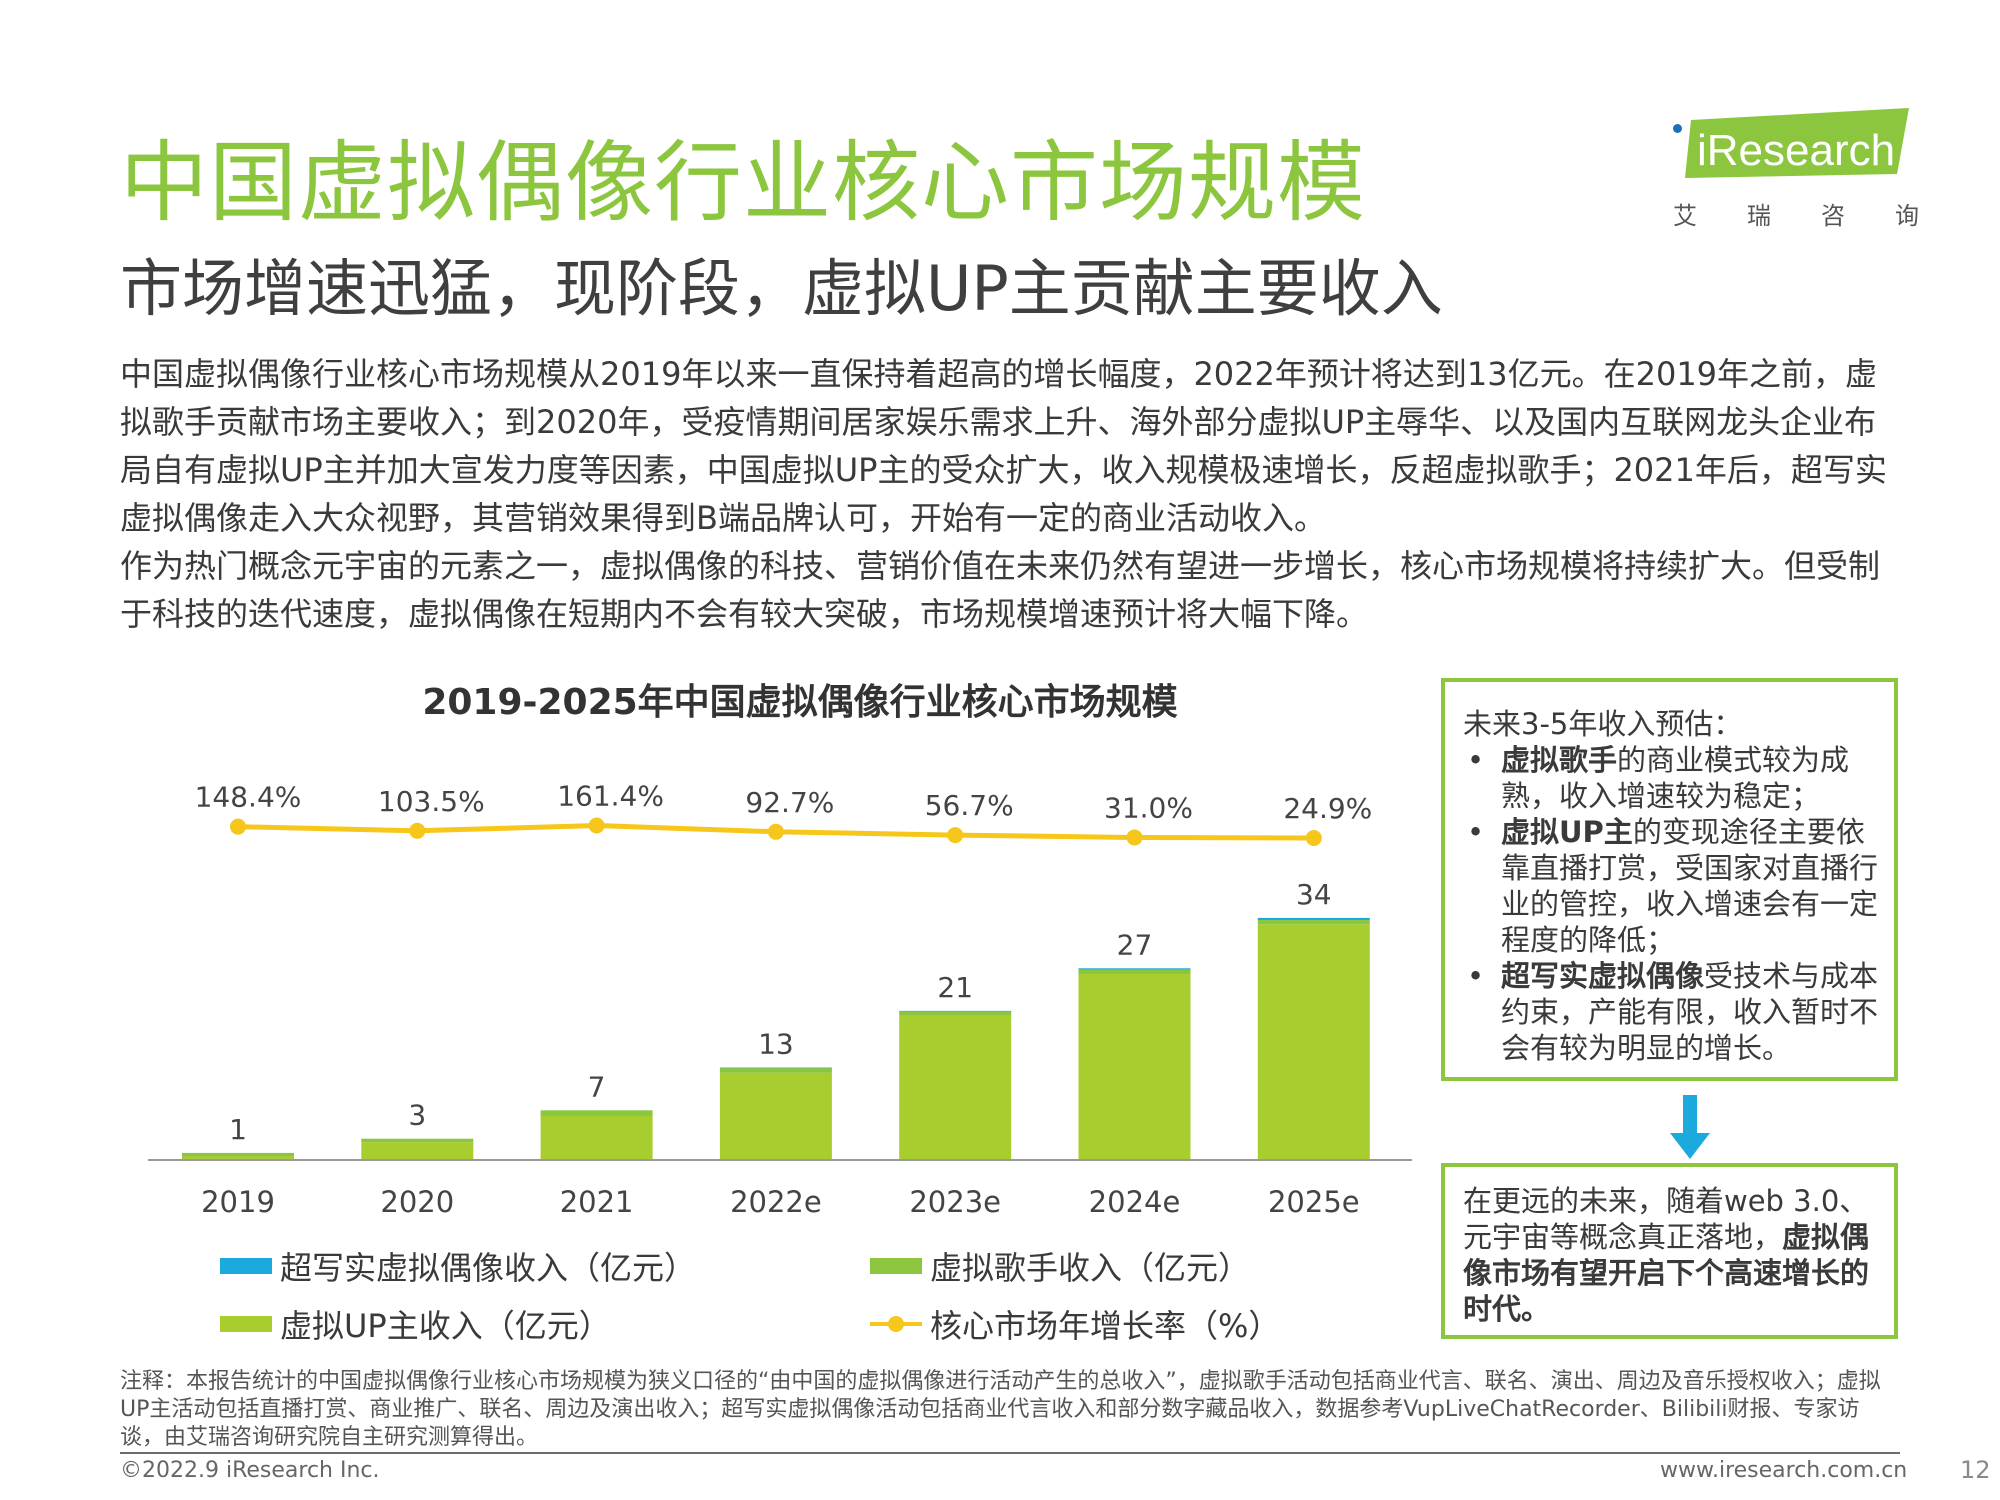 This screenshot has width=2000, height=1500. I want to click on growth-line-layer, so click(776, 831).